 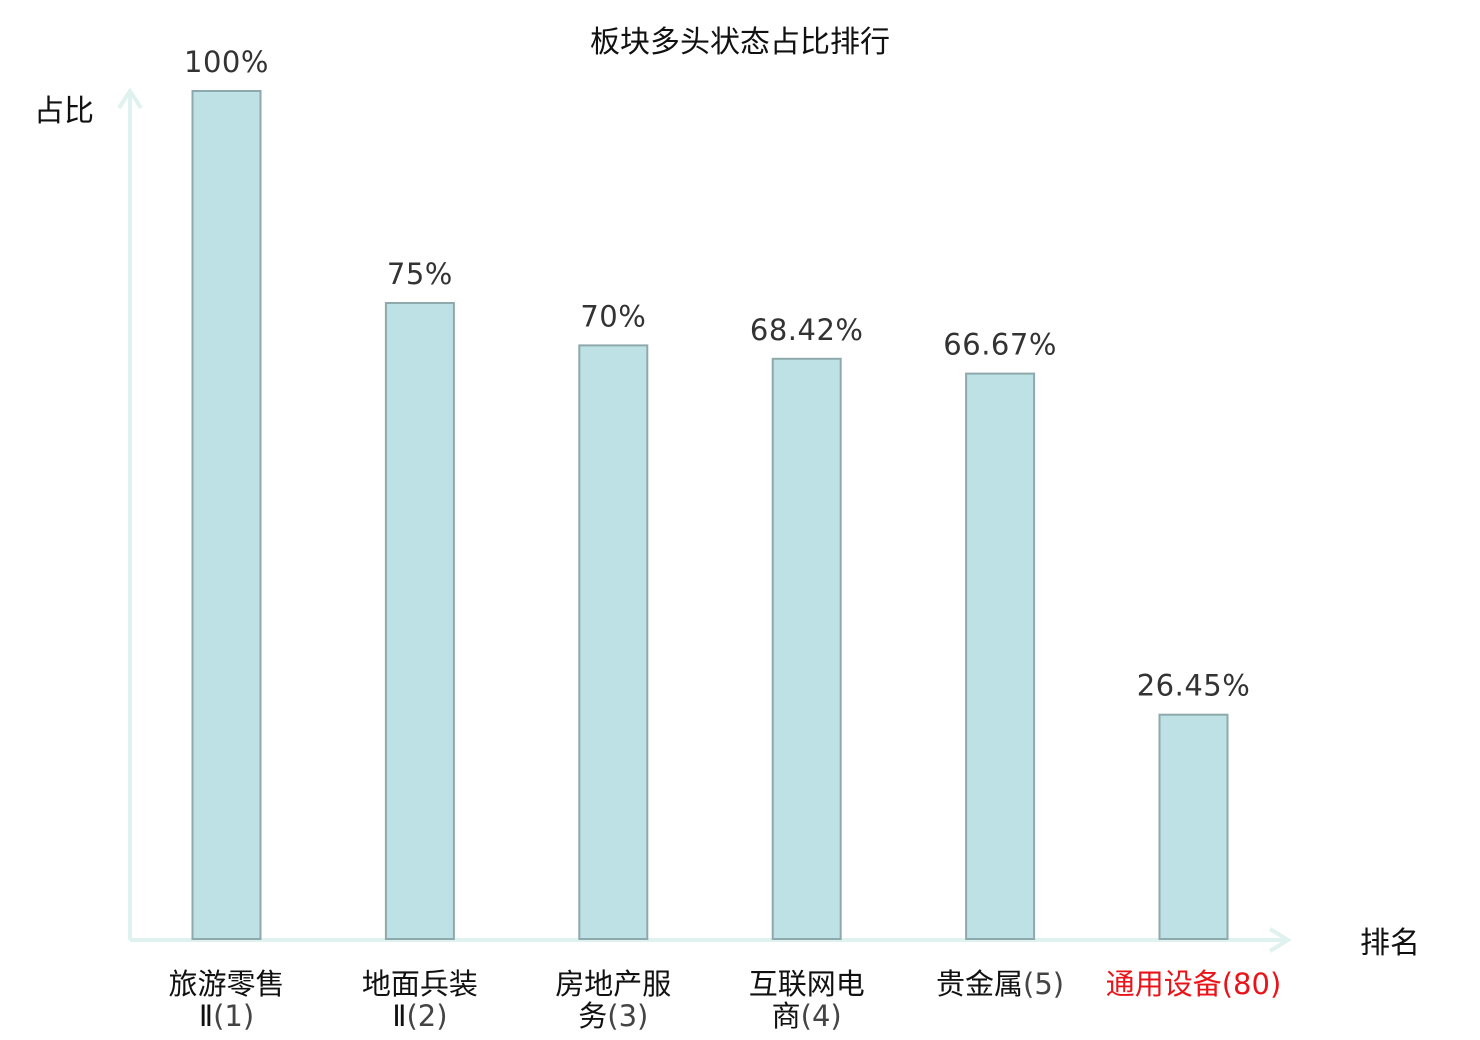 What do you see at coordinates (426, 1016) in the screenshot?
I see `category-rank: (2)` at bounding box center [426, 1016].